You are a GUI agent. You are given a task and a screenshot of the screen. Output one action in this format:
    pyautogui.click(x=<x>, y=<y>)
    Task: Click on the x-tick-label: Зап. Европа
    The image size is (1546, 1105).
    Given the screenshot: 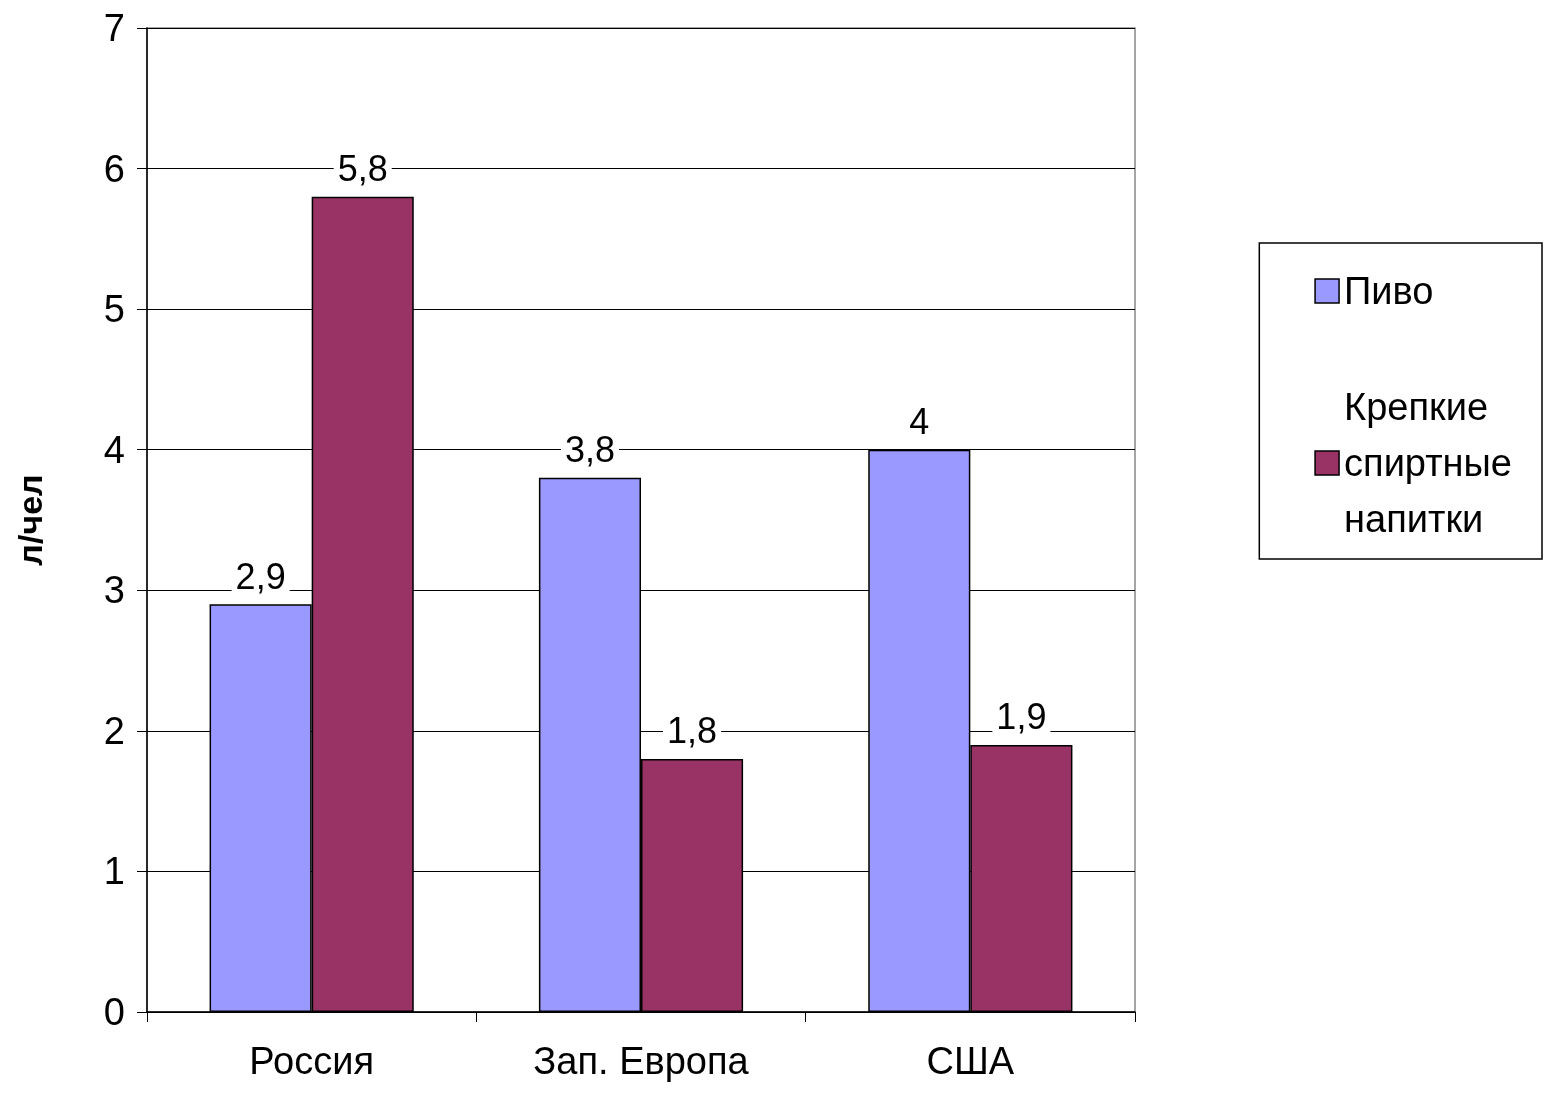 What is the action you would take?
    pyautogui.click(x=641, y=1061)
    